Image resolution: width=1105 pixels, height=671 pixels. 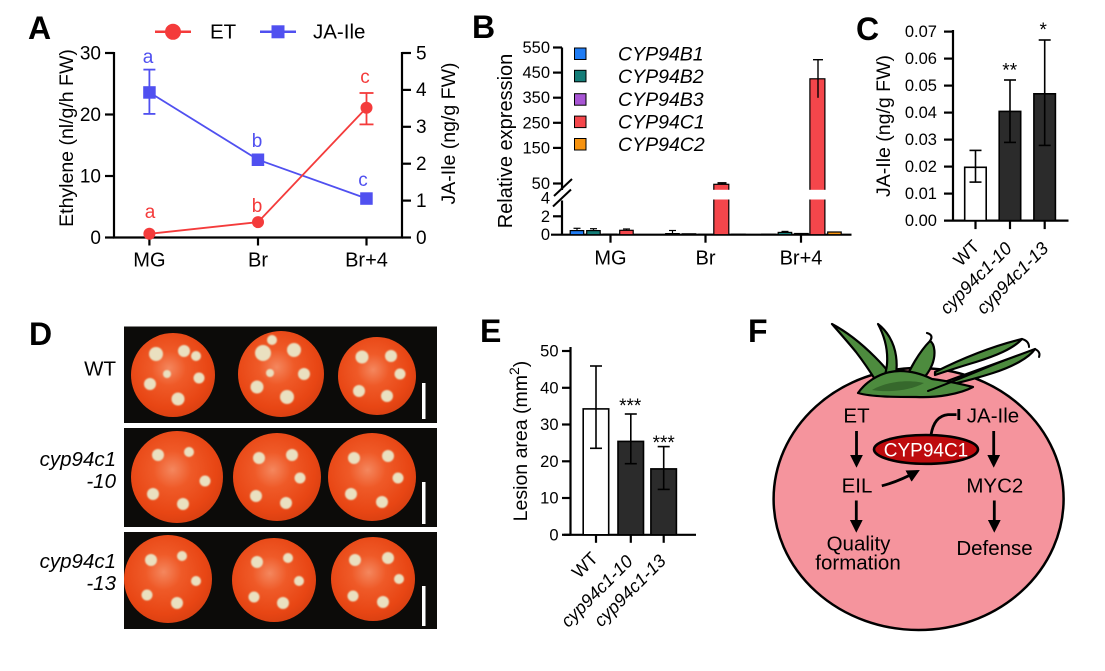 I want to click on svg-text: WT, so click(x=100, y=369).